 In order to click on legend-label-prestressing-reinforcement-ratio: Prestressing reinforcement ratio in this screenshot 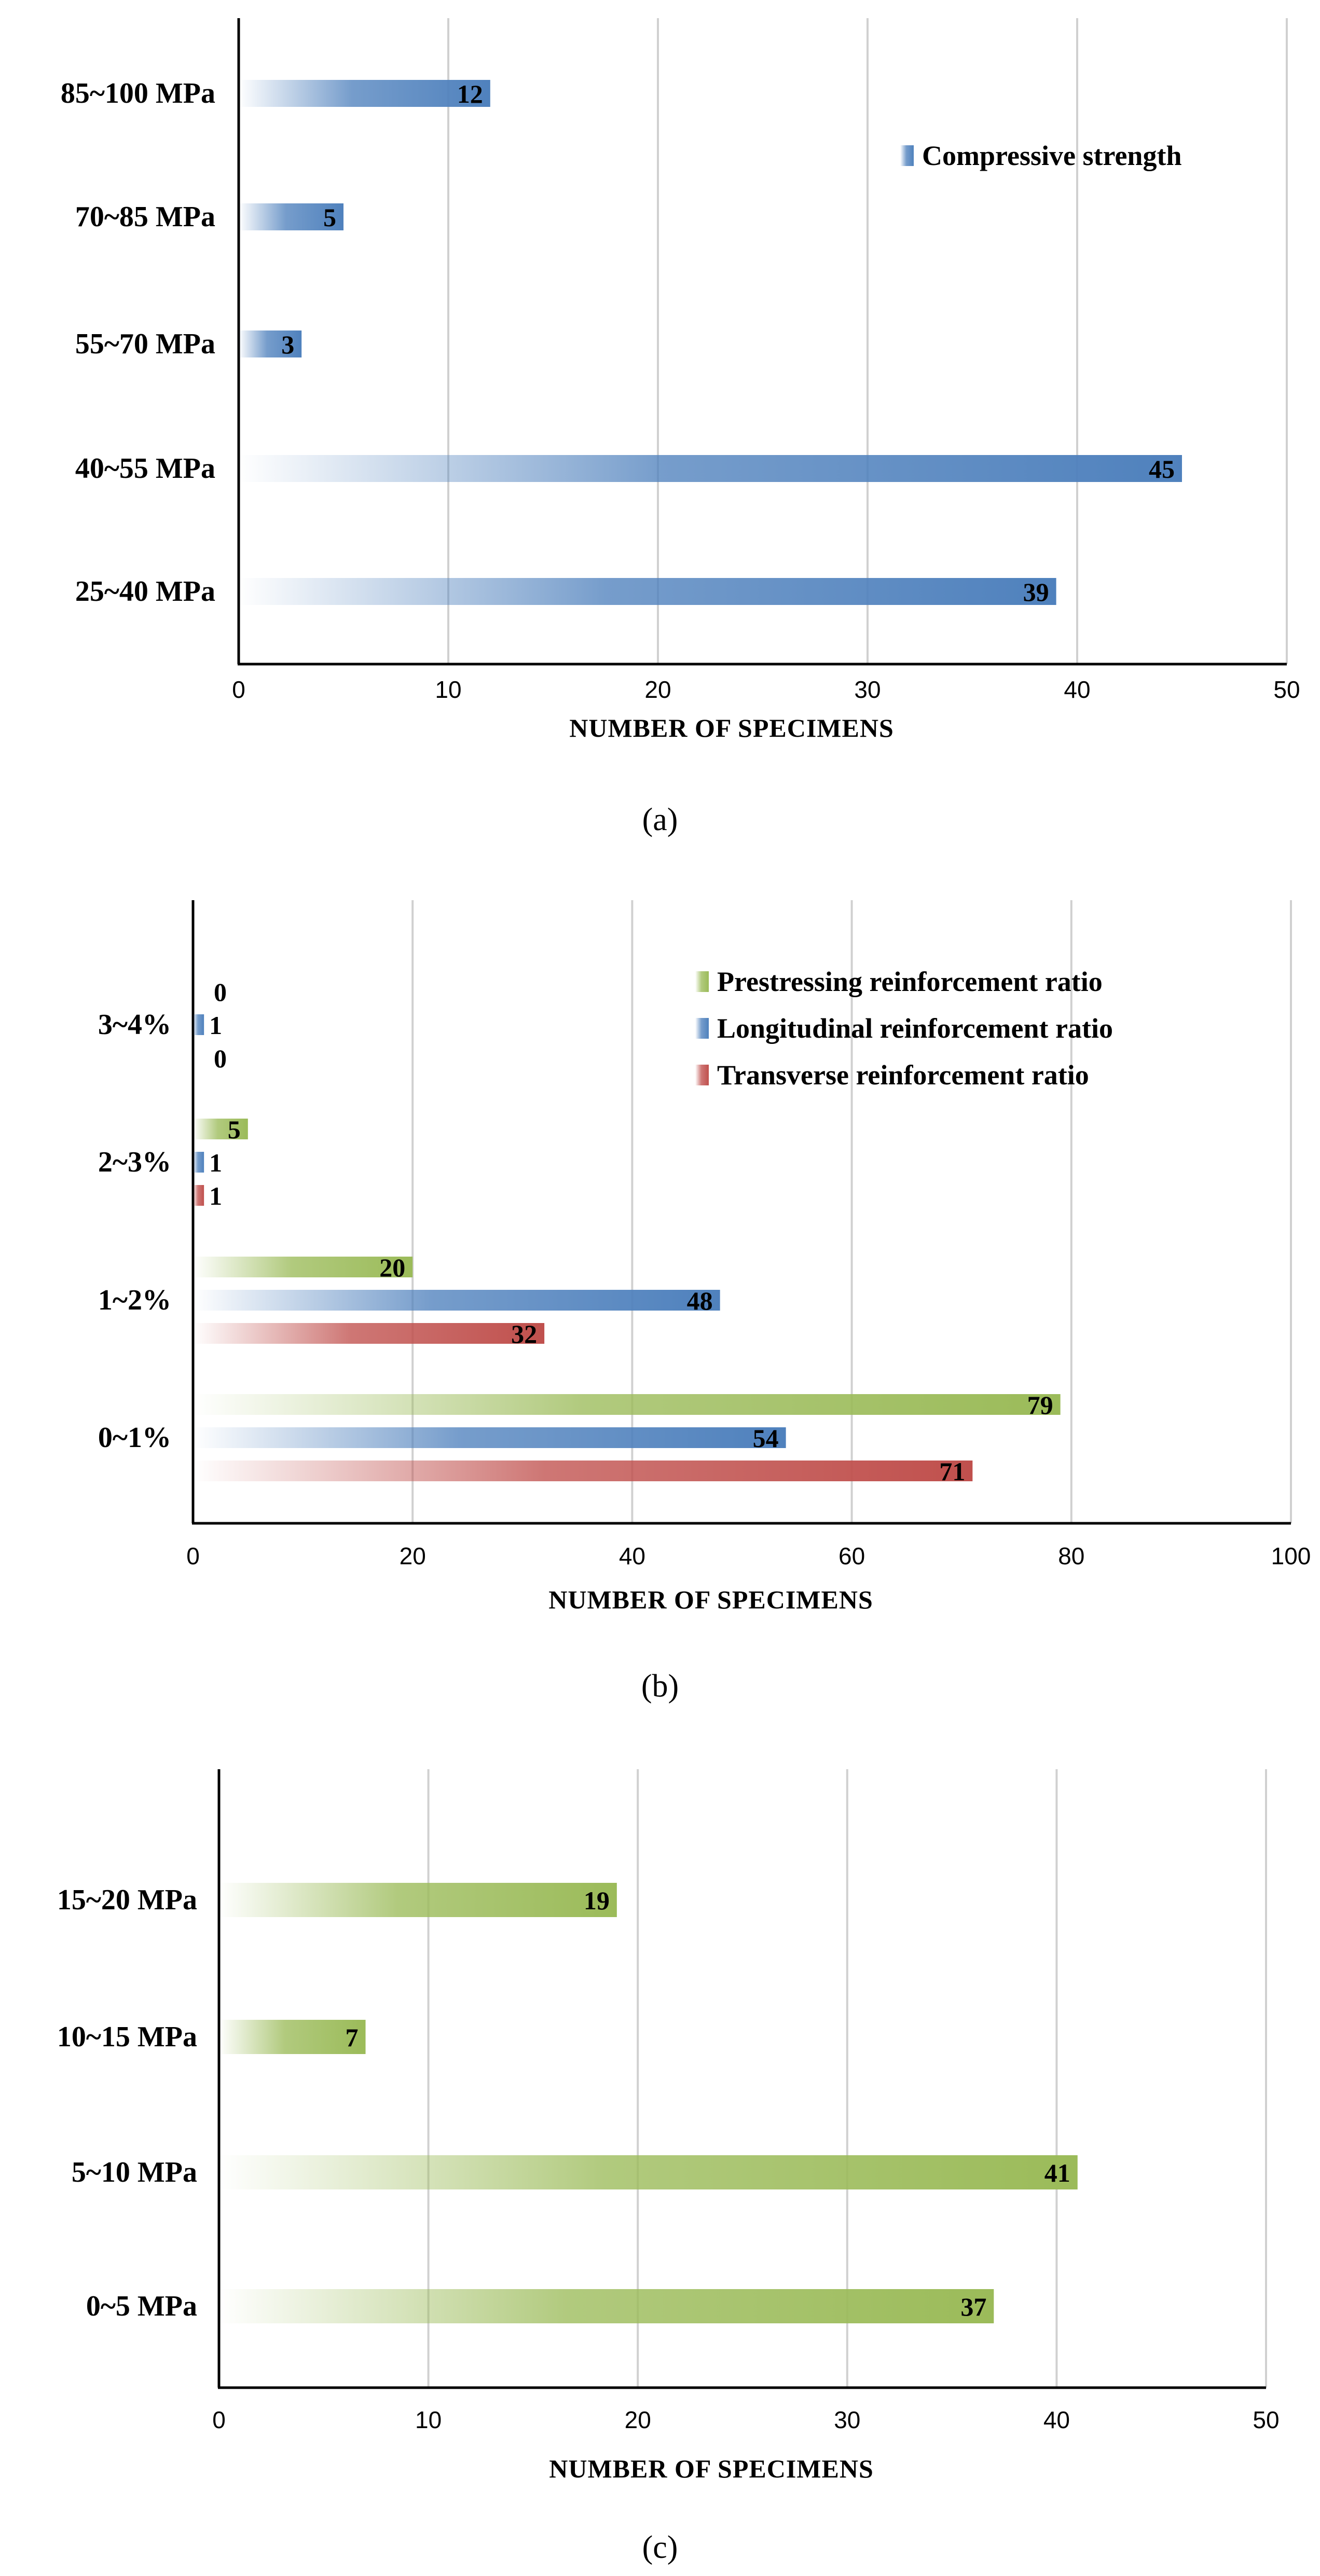, I will do `click(910, 981)`.